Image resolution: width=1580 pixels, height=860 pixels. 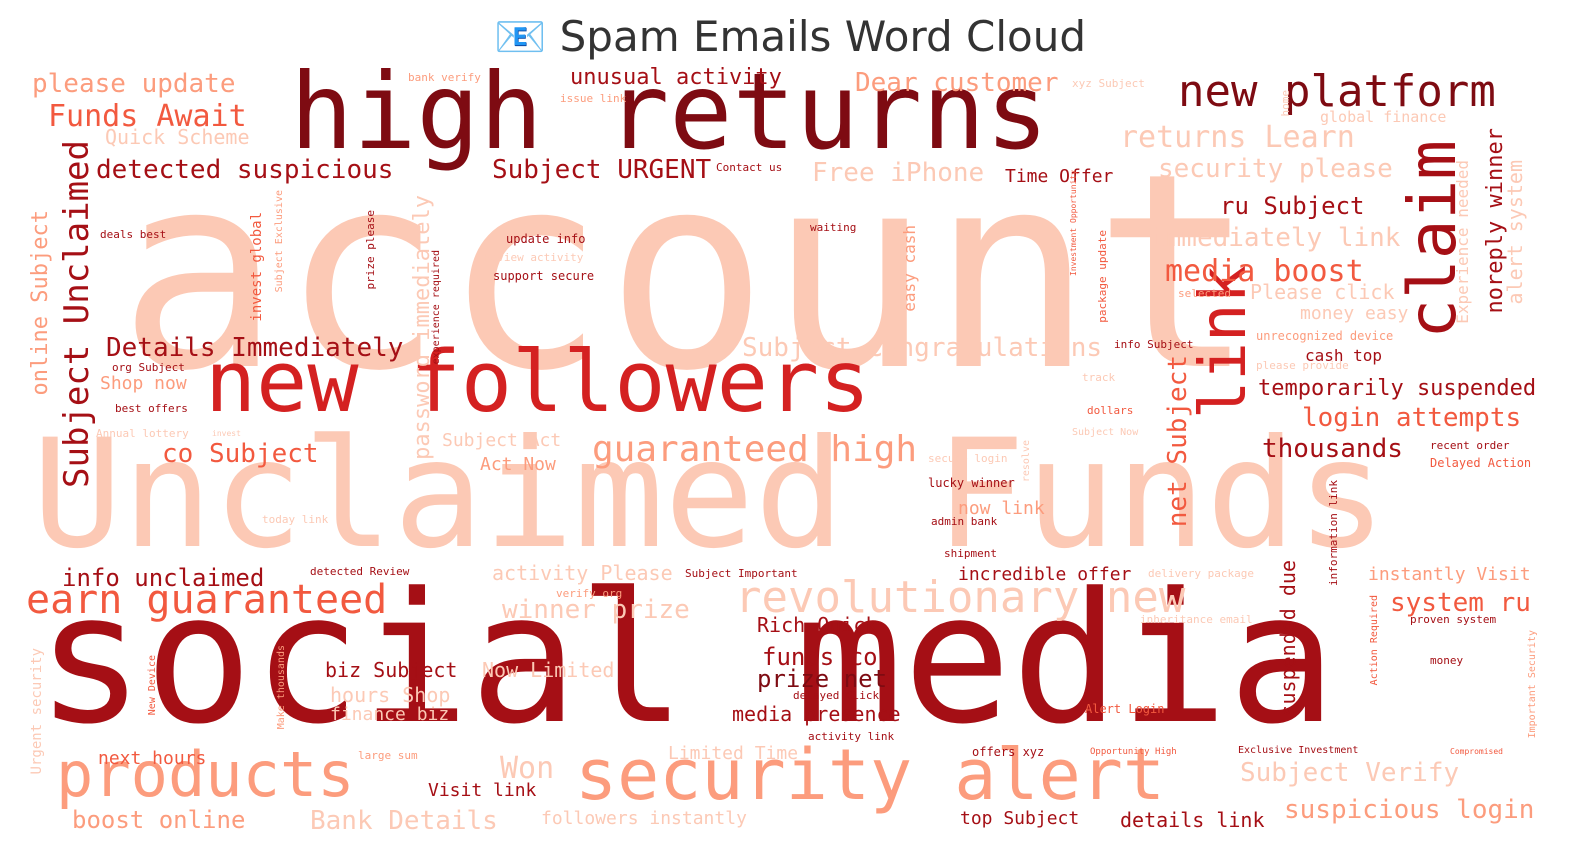 I want to click on cloud-word-rich-quick: Rich Quick, so click(x=817, y=625).